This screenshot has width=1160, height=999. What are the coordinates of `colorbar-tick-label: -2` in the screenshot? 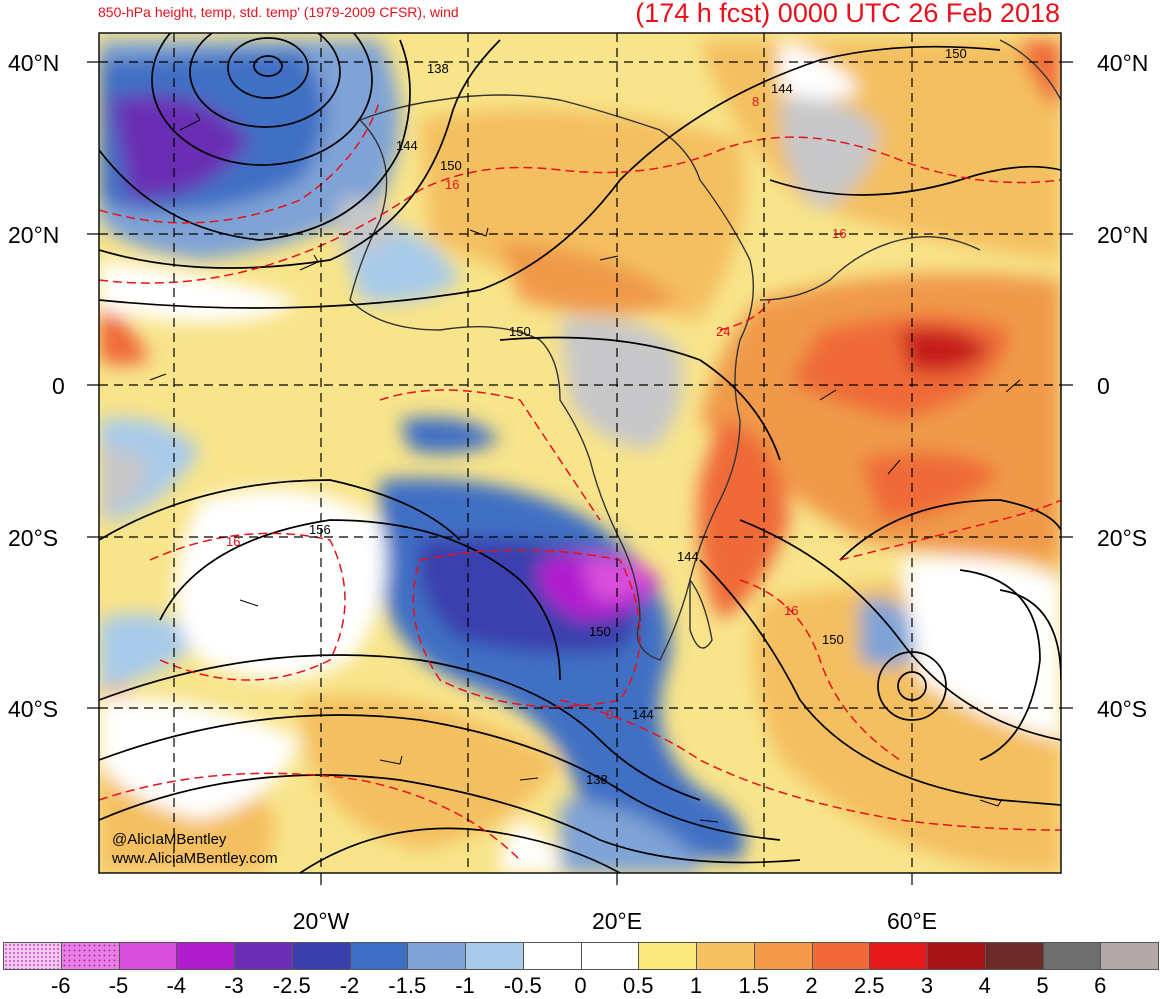 It's located at (349, 985).